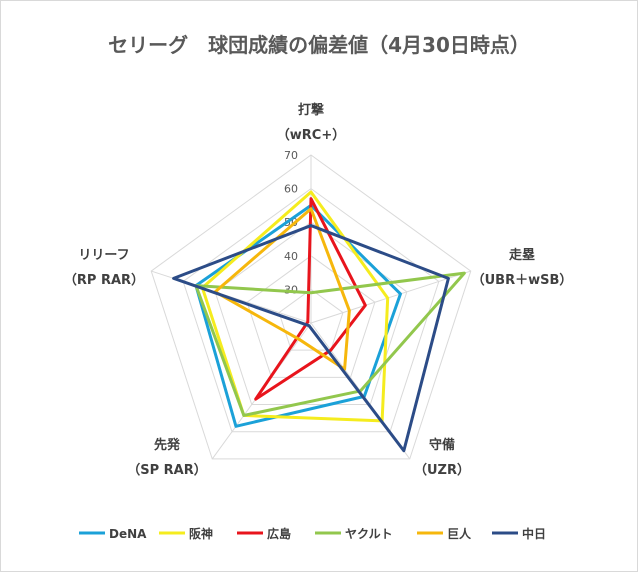 This screenshot has height=572, width=638. What do you see at coordinates (311, 110) in the screenshot?
I see `axis-label: 打撃` at bounding box center [311, 110].